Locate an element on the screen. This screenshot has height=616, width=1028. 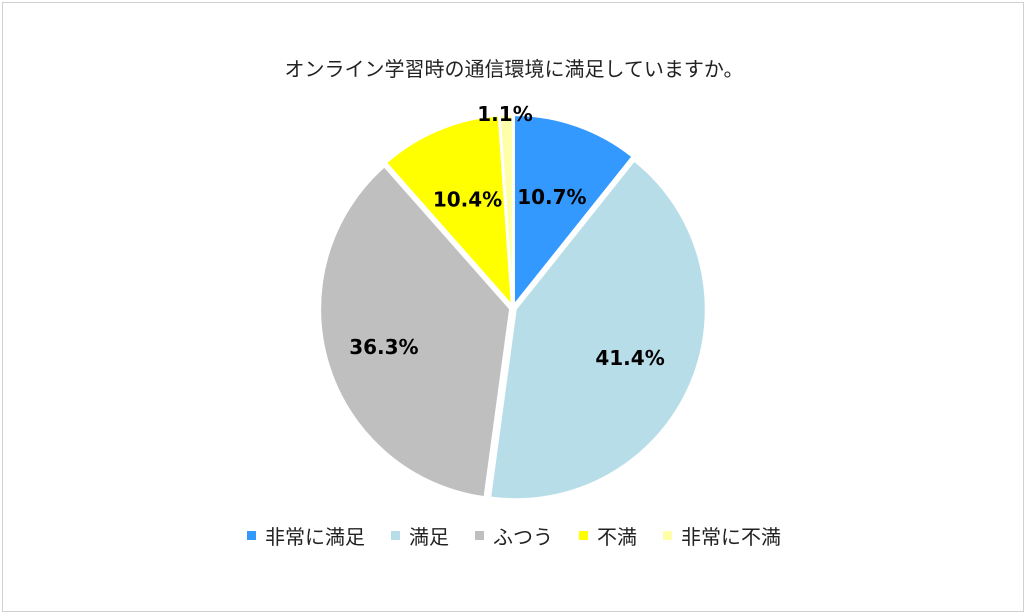
data-label-satisfied: 41.4% is located at coordinates (629, 358).